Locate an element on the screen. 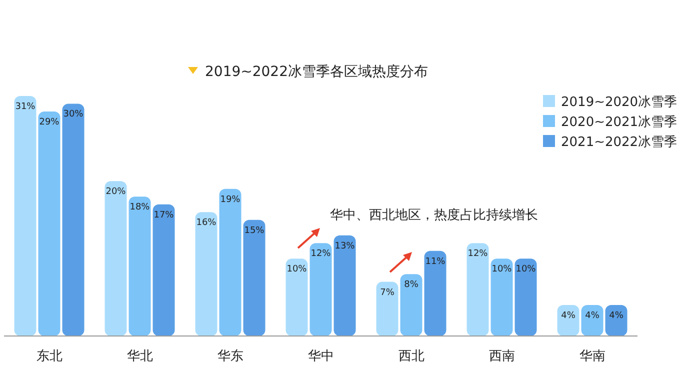 The image size is (691, 367). legend-label: 2021~2022冰雪季 is located at coordinates (619, 142).